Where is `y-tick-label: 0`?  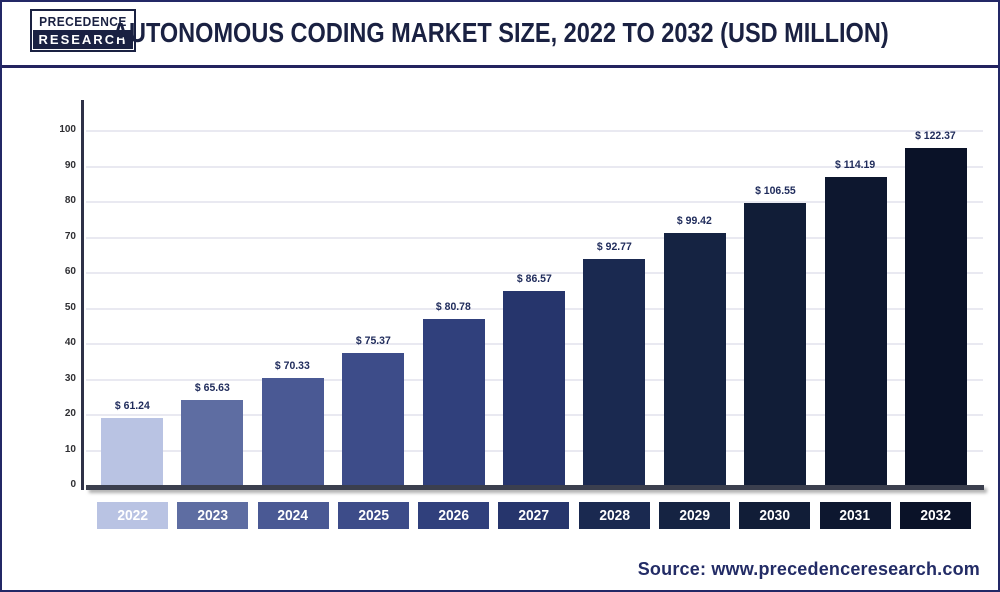
y-tick-label: 0 is located at coordinates (73, 484).